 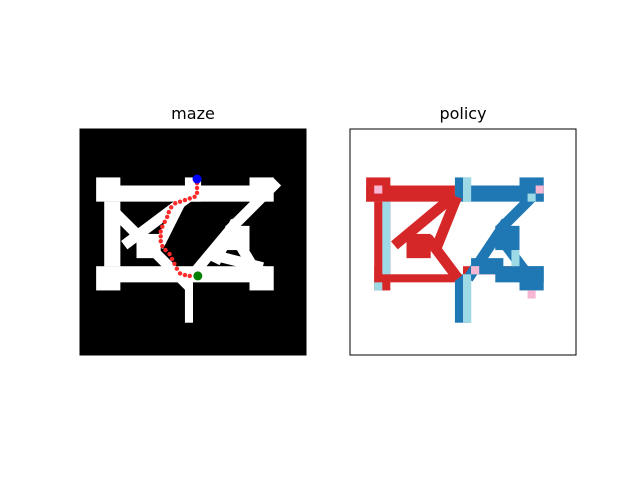 I want to click on policy-cell-red, so click(x=422, y=278).